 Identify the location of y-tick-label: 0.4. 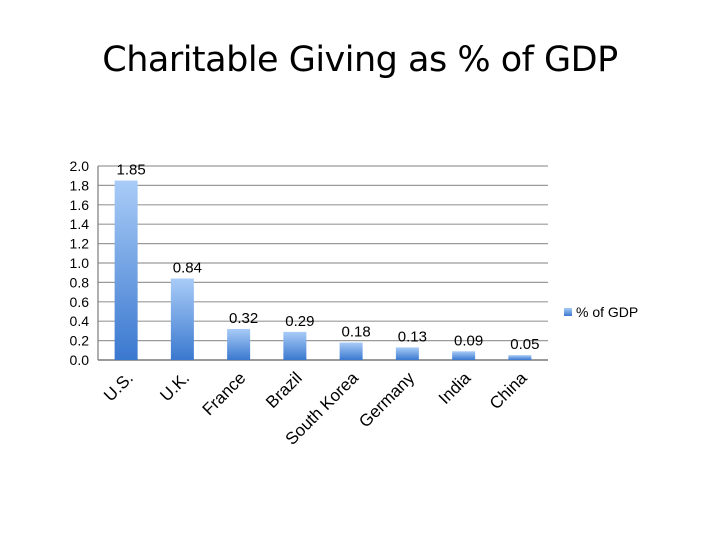
(80, 321).